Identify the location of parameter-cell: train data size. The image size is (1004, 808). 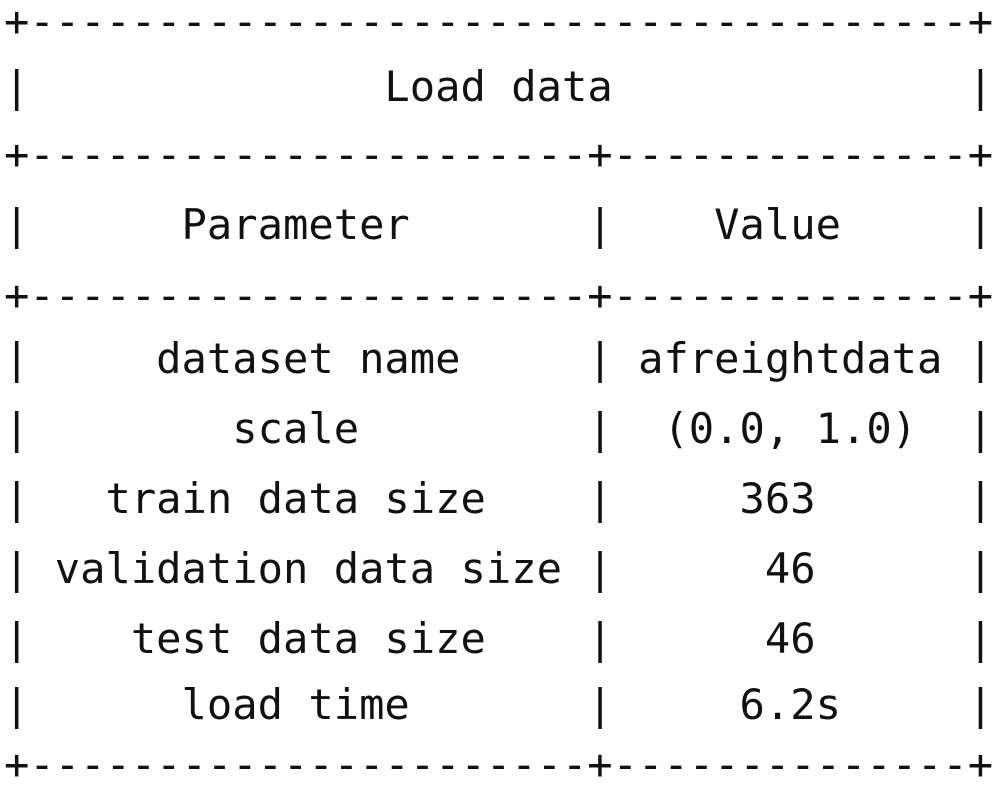
(308, 498).